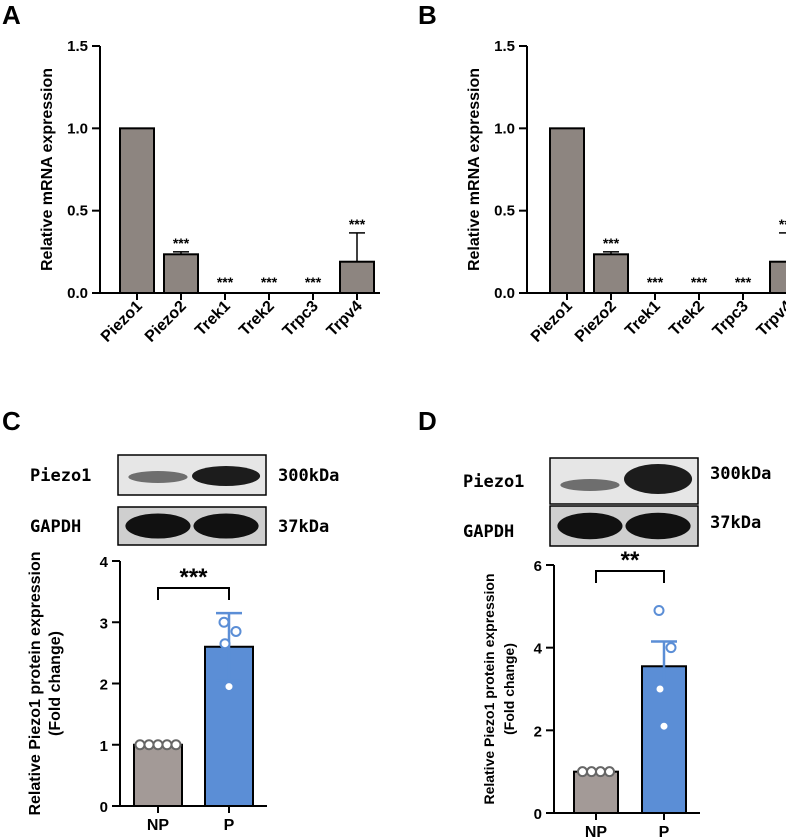 The height and width of the screenshot is (840, 786). I want to click on panel-label-b: B, so click(427, 15).